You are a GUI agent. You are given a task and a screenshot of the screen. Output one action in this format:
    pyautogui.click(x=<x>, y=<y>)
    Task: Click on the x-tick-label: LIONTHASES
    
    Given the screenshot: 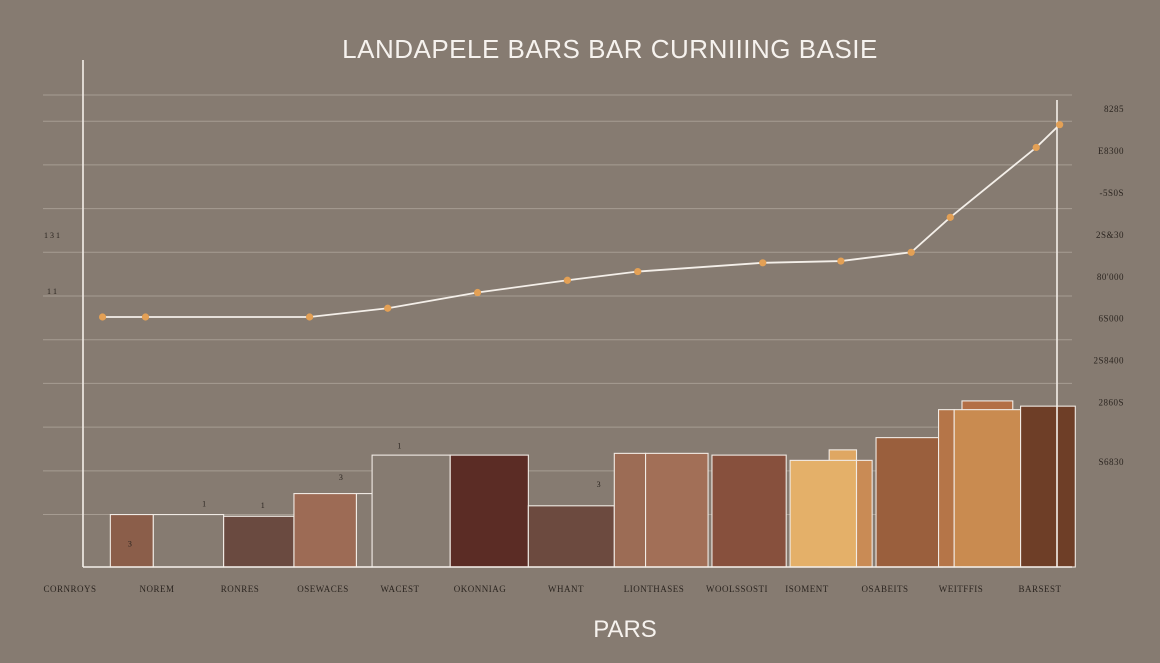 What is the action you would take?
    pyautogui.click(x=654, y=589)
    